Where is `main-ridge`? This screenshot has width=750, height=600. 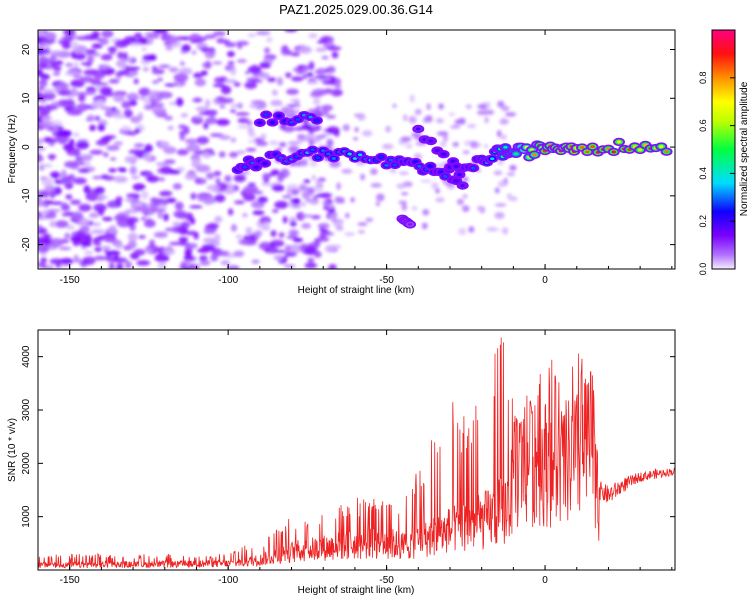 main-ridge is located at coordinates (452, 161).